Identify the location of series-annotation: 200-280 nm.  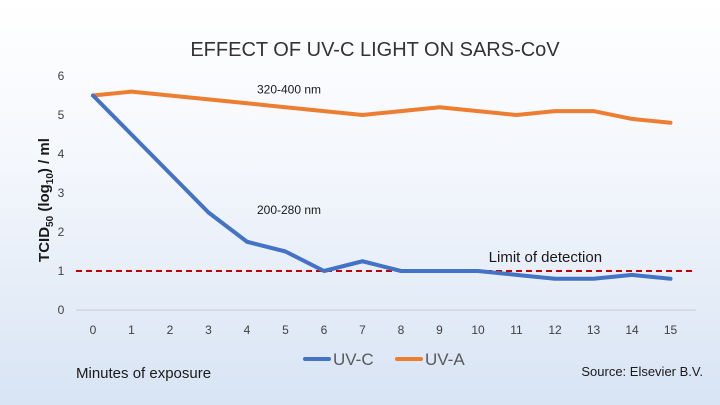
(289, 210).